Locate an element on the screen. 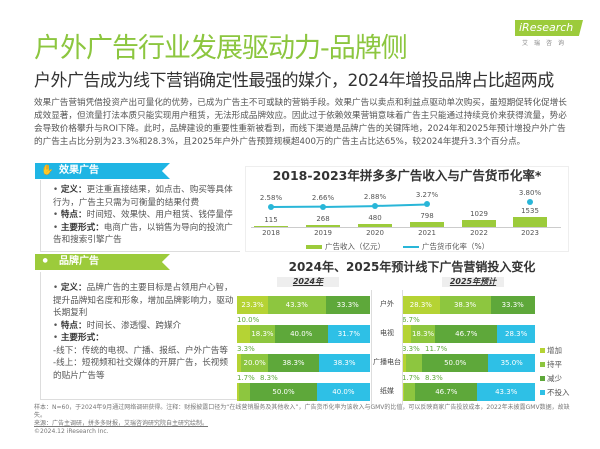 The height and width of the screenshot is (449, 600). bar-label: 1535 is located at coordinates (530, 211).